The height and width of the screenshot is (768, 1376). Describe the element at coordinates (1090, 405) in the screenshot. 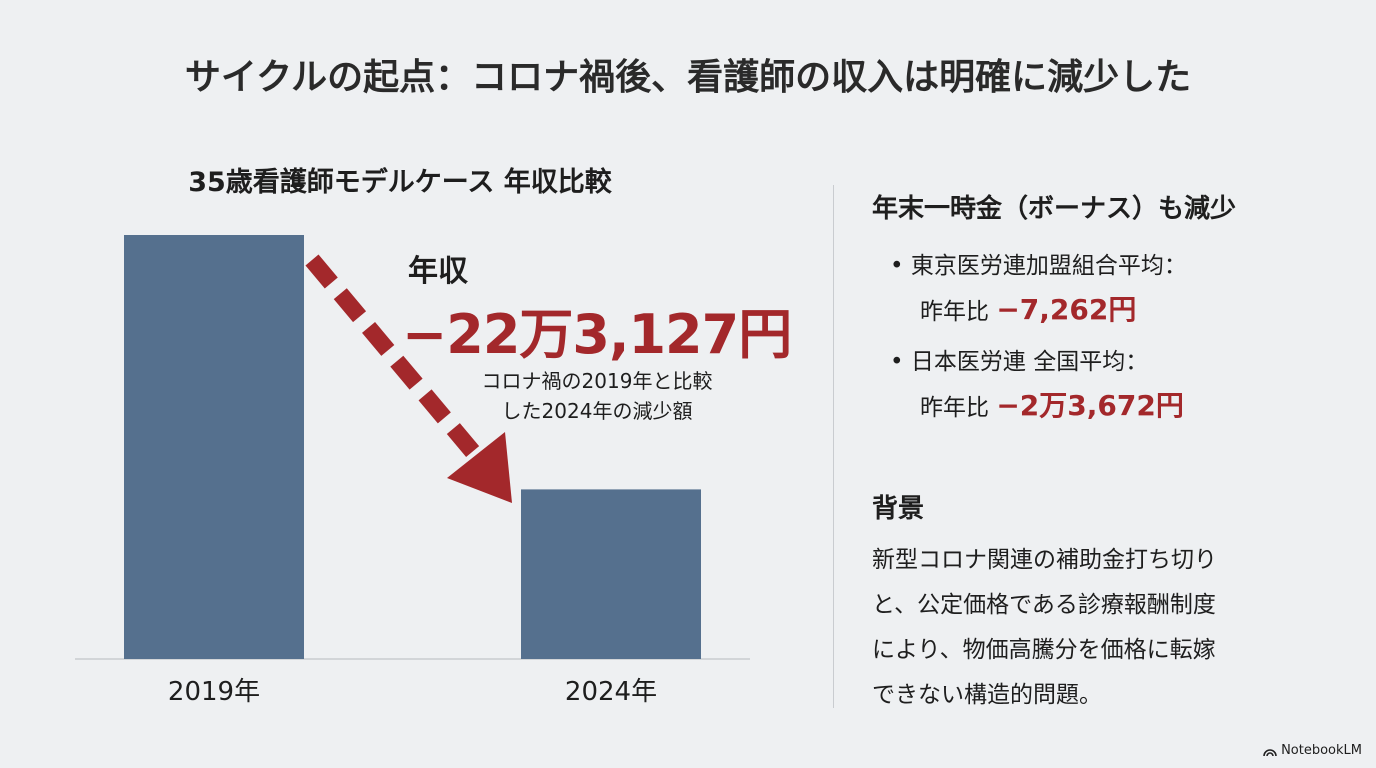

I see `bullet-value: −2万3,672円` at that location.